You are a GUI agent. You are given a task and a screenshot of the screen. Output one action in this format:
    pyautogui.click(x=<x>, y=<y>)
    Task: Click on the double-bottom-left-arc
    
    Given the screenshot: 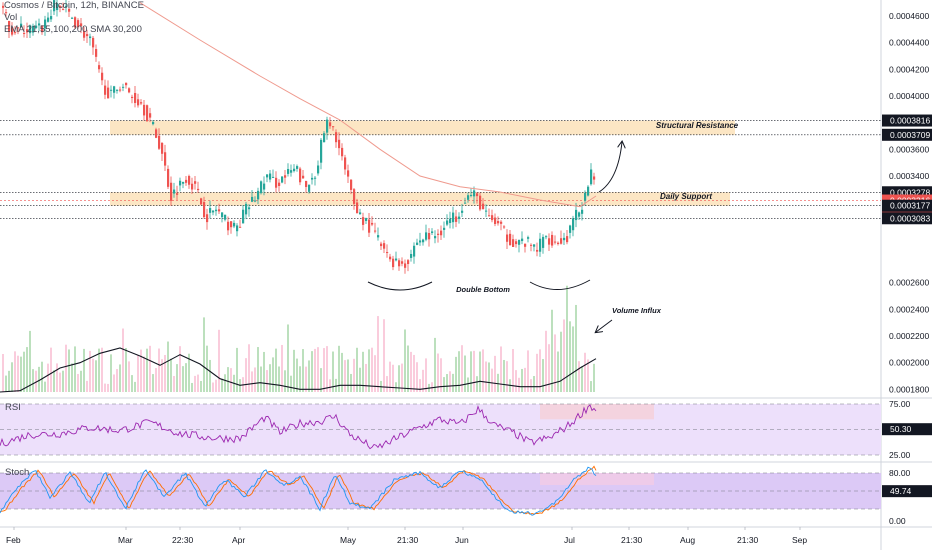 What is the action you would take?
    pyautogui.click(x=400, y=286)
    